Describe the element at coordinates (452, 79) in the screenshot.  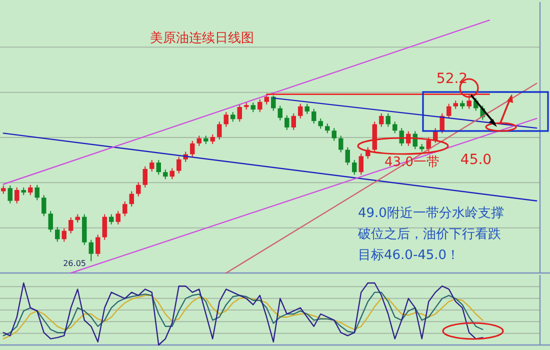
I see `annotation: 52.2` at that location.